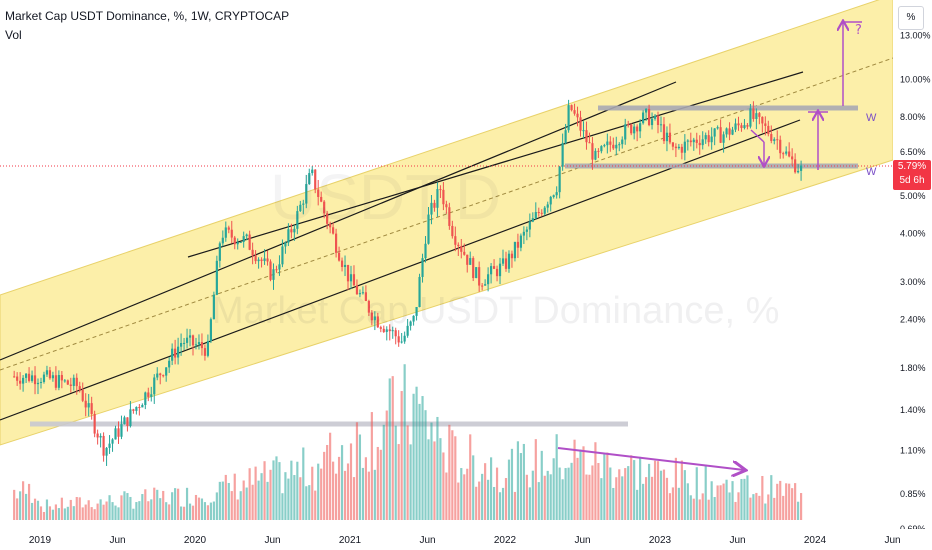 The width and height of the screenshot is (932, 550). Describe the element at coordinates (757, 136) in the screenshot. I see `down-arrow-tail` at that location.